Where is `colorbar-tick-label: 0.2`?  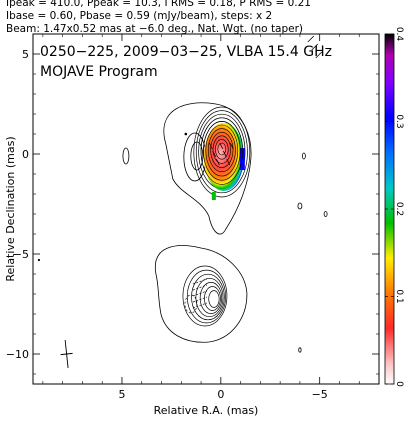
colorbar-tick-label: 0.2 is located at coordinates (399, 209).